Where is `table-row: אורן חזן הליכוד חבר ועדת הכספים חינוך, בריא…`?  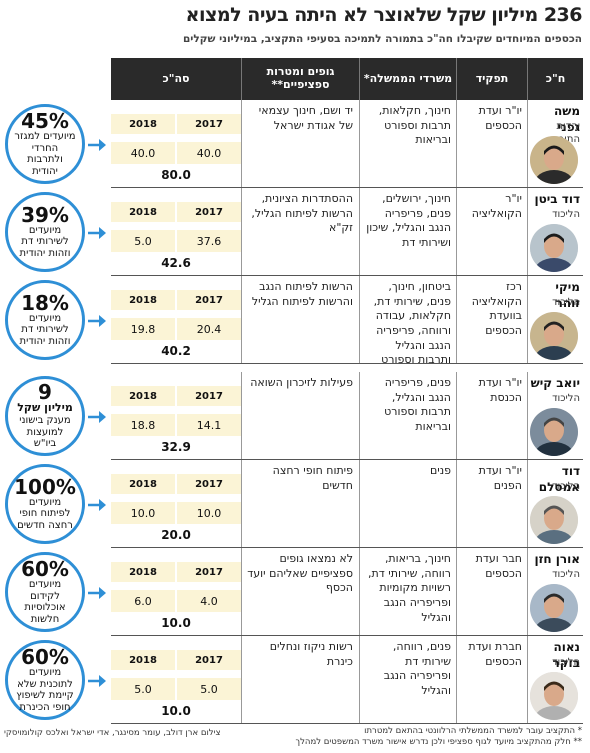
table-row: אורן חזן הליכוד חבר ועדת הכספים חינוך, בריא… is located at coordinates (347, 592).